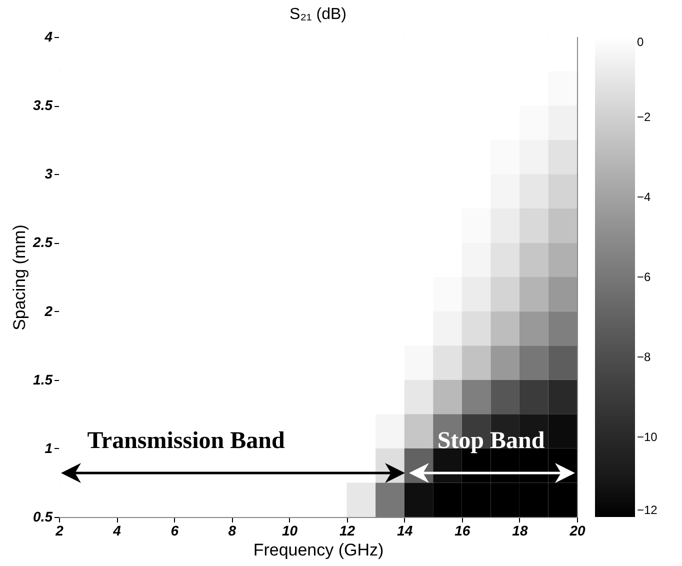 Image resolution: width=682 pixels, height=566 pixels. What do you see at coordinates (186, 441) in the screenshot?
I see `annotation: Transmission Band` at bounding box center [186, 441].